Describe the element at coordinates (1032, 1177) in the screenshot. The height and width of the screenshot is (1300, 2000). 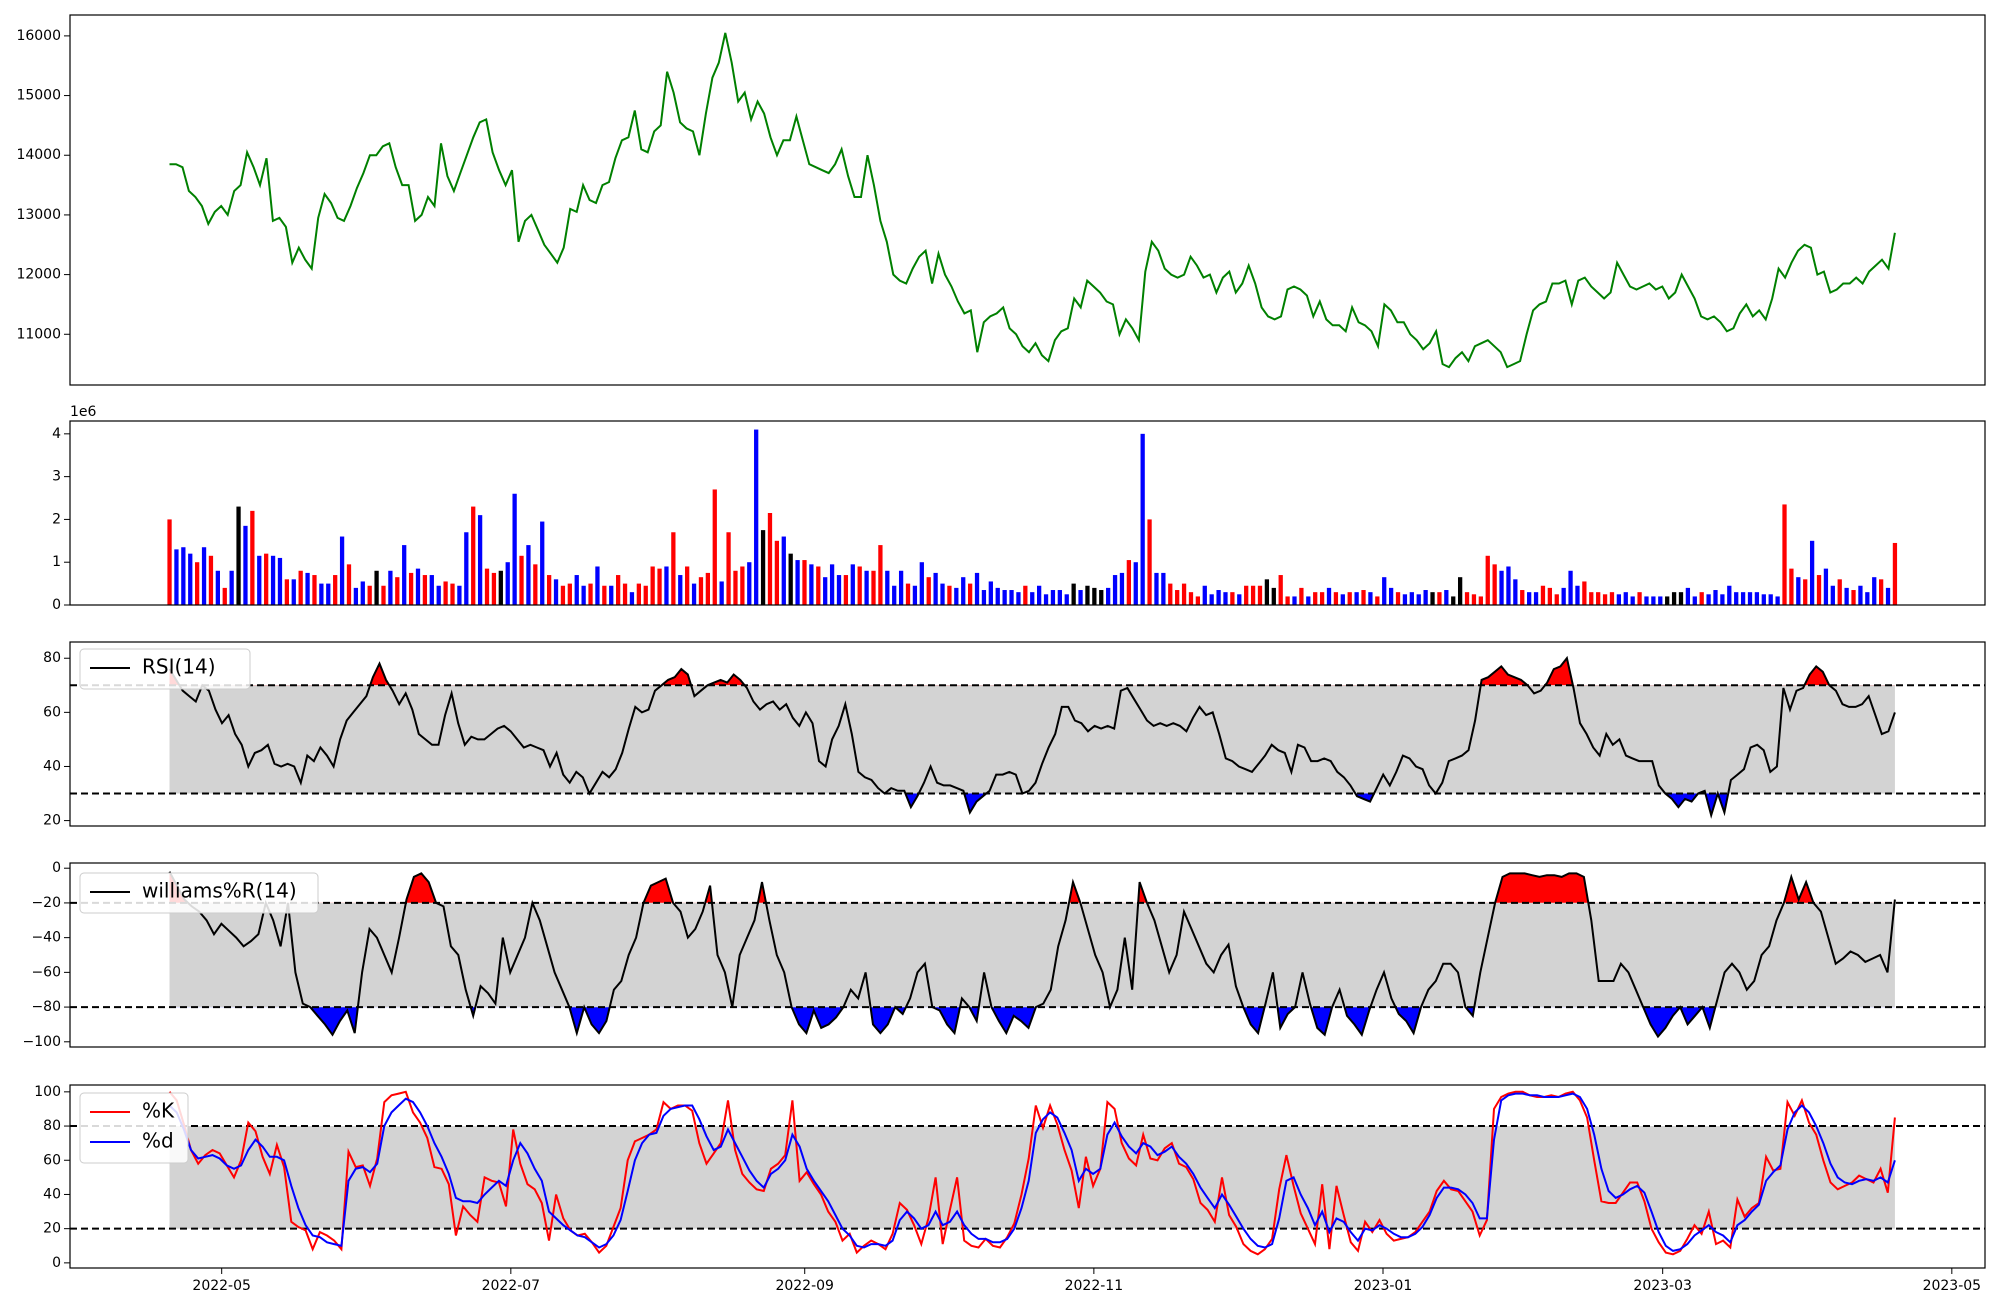
I see `stochastic-neutral-band` at that location.